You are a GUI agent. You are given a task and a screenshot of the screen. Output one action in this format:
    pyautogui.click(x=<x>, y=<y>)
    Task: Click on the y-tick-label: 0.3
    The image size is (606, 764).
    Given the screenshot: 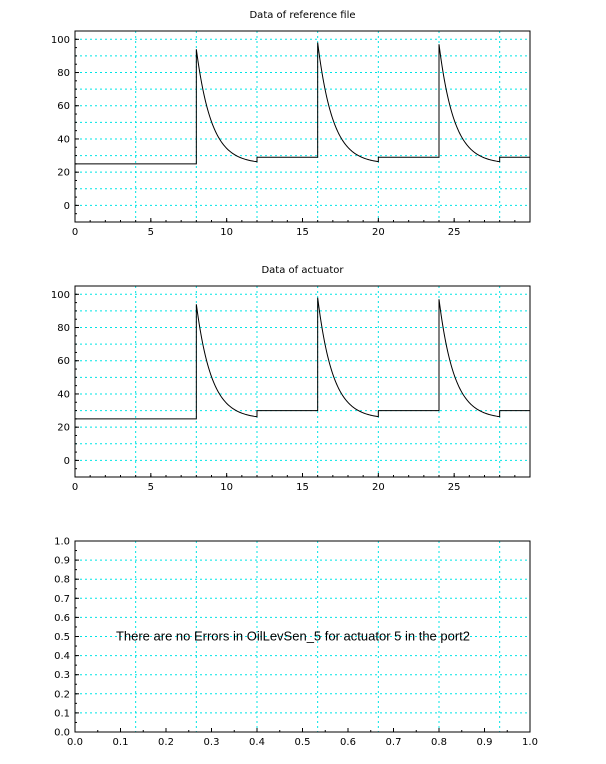 What is the action you would take?
    pyautogui.click(x=62, y=675)
    